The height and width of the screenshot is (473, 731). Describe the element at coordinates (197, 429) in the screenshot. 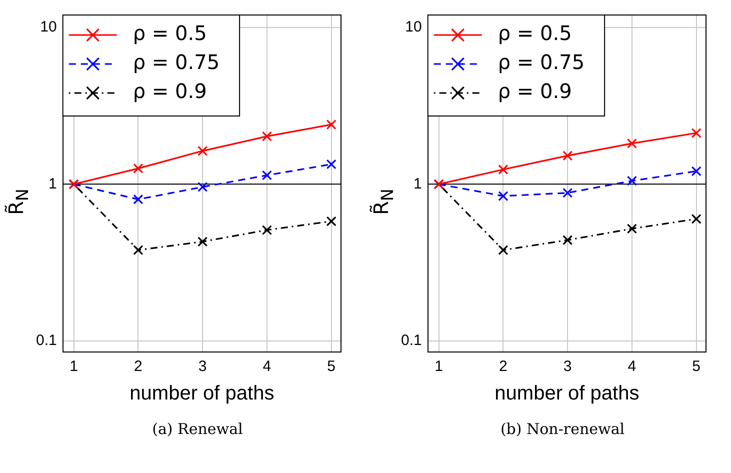

I see `text: (a) Renewal` at that location.